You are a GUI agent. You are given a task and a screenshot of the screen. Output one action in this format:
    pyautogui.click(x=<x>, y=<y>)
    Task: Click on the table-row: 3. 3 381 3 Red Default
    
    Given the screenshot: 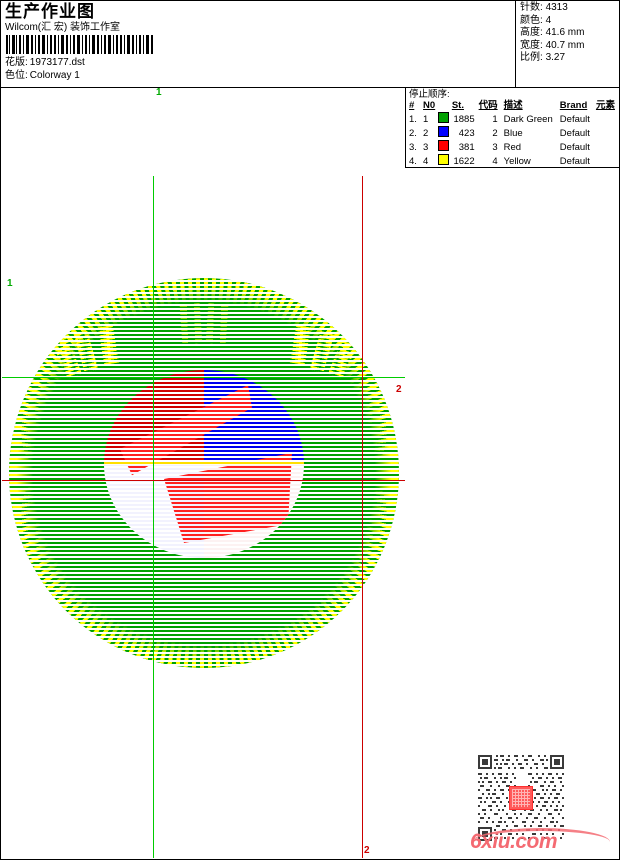 What is the action you would take?
    pyautogui.click(x=513, y=147)
    